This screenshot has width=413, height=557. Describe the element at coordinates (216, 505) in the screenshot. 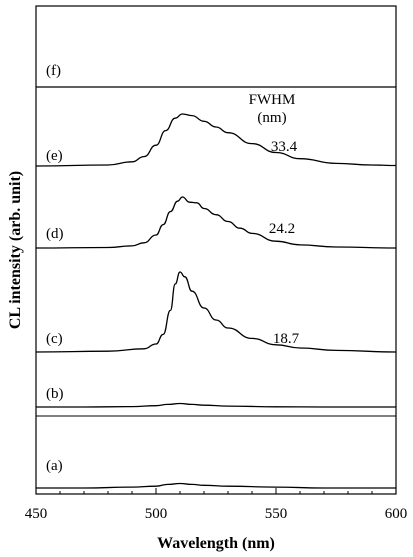

I see `x-axis-ticks: 450 500 550 600` at that location.